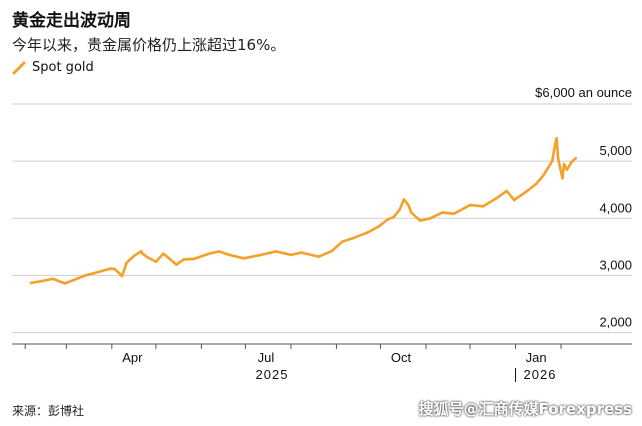  I want to click on source-note: 来源：彭博社, so click(48, 411).